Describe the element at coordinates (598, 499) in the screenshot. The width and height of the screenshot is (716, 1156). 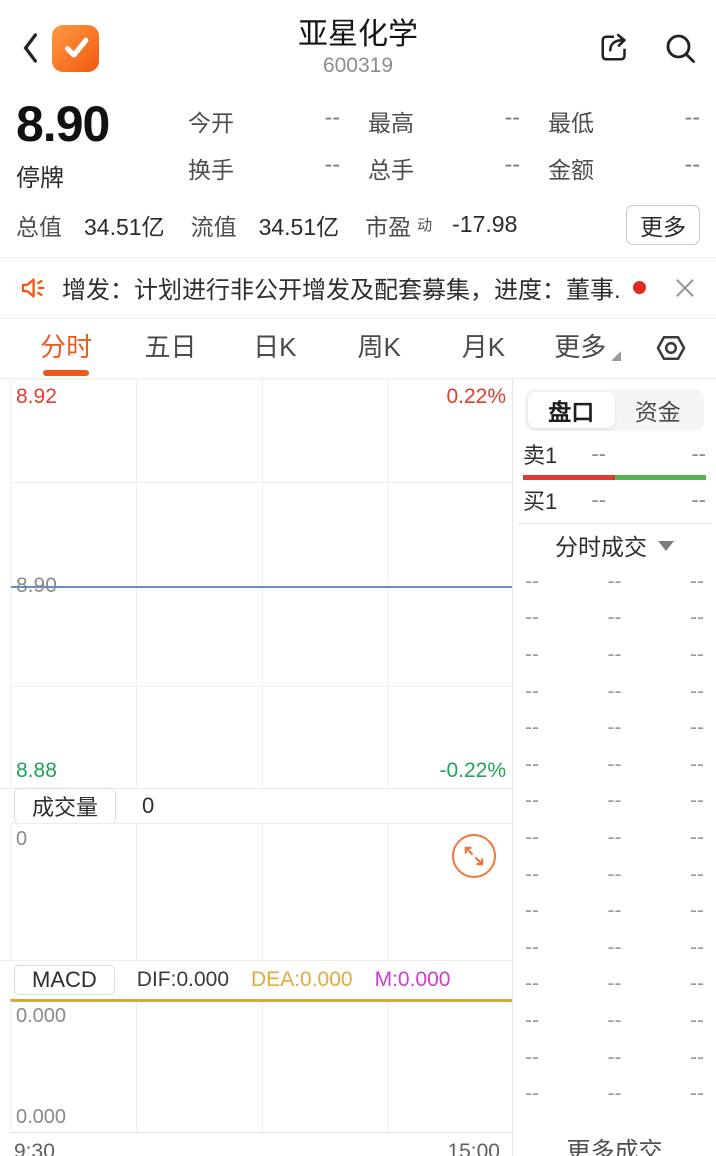
I see `buy1-price: --` at that location.